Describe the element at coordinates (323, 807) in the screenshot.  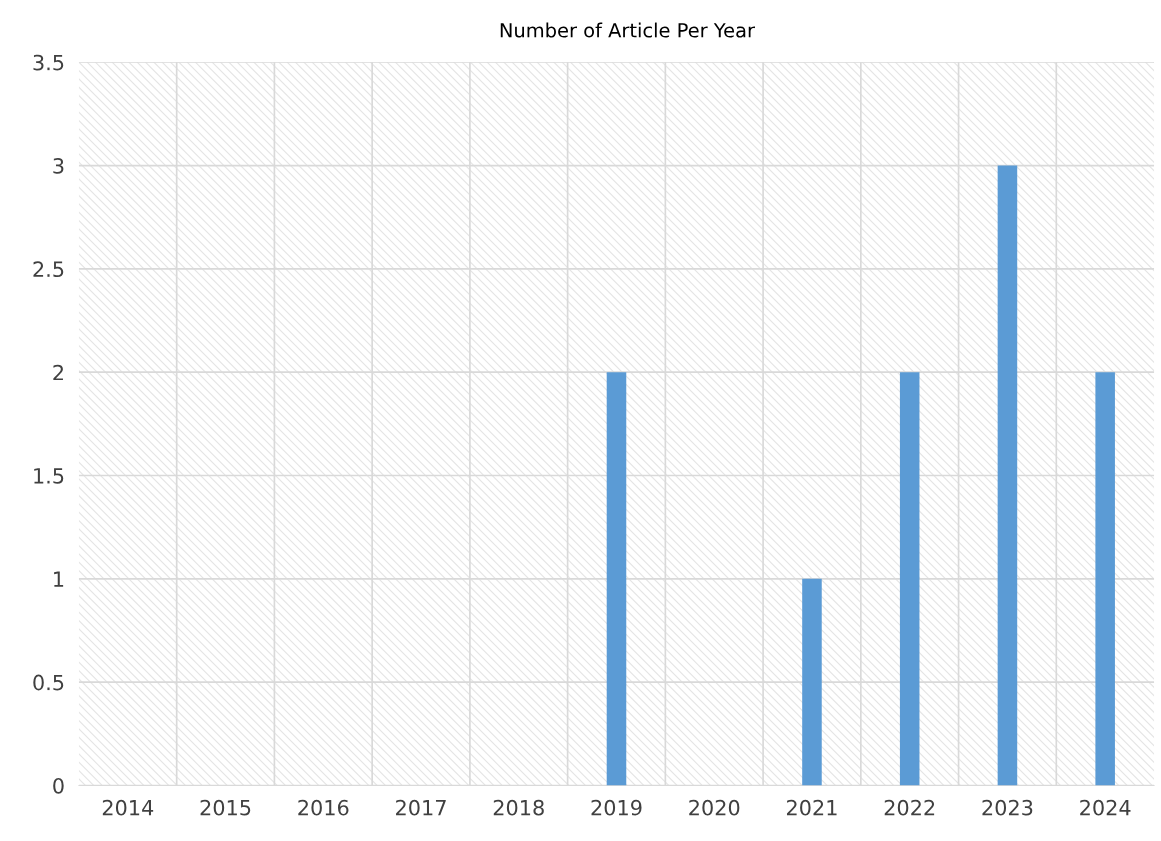
I see `x-tick-label: 2016` at that location.